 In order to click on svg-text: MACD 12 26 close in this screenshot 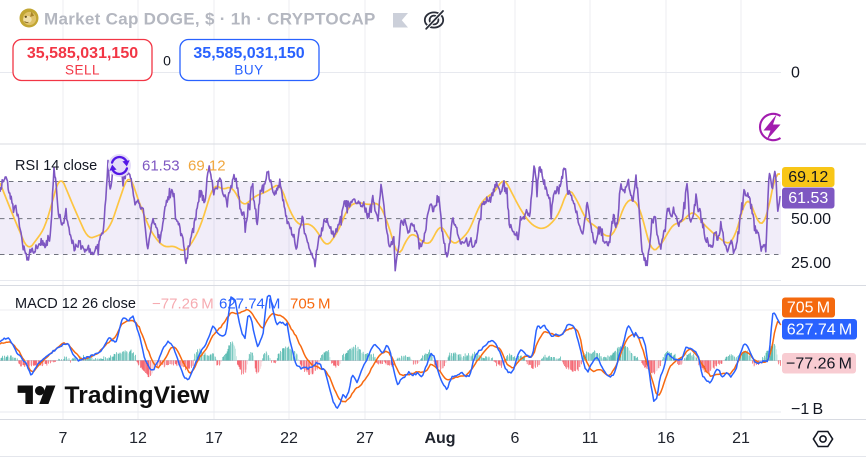, I will do `click(75, 304)`.